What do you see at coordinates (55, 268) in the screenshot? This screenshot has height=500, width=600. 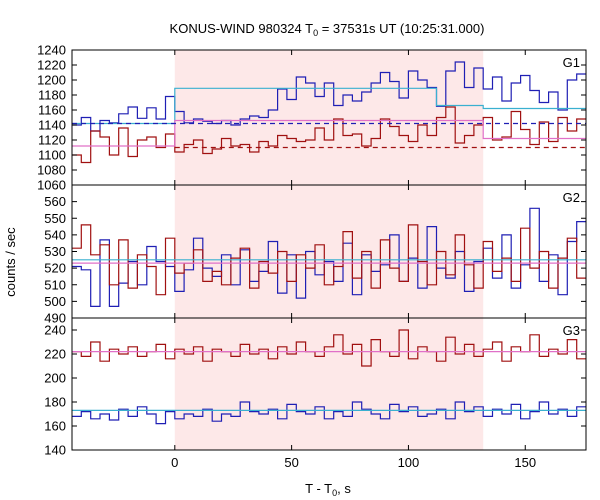 I see `y-tick-label: 520` at bounding box center [55, 268].